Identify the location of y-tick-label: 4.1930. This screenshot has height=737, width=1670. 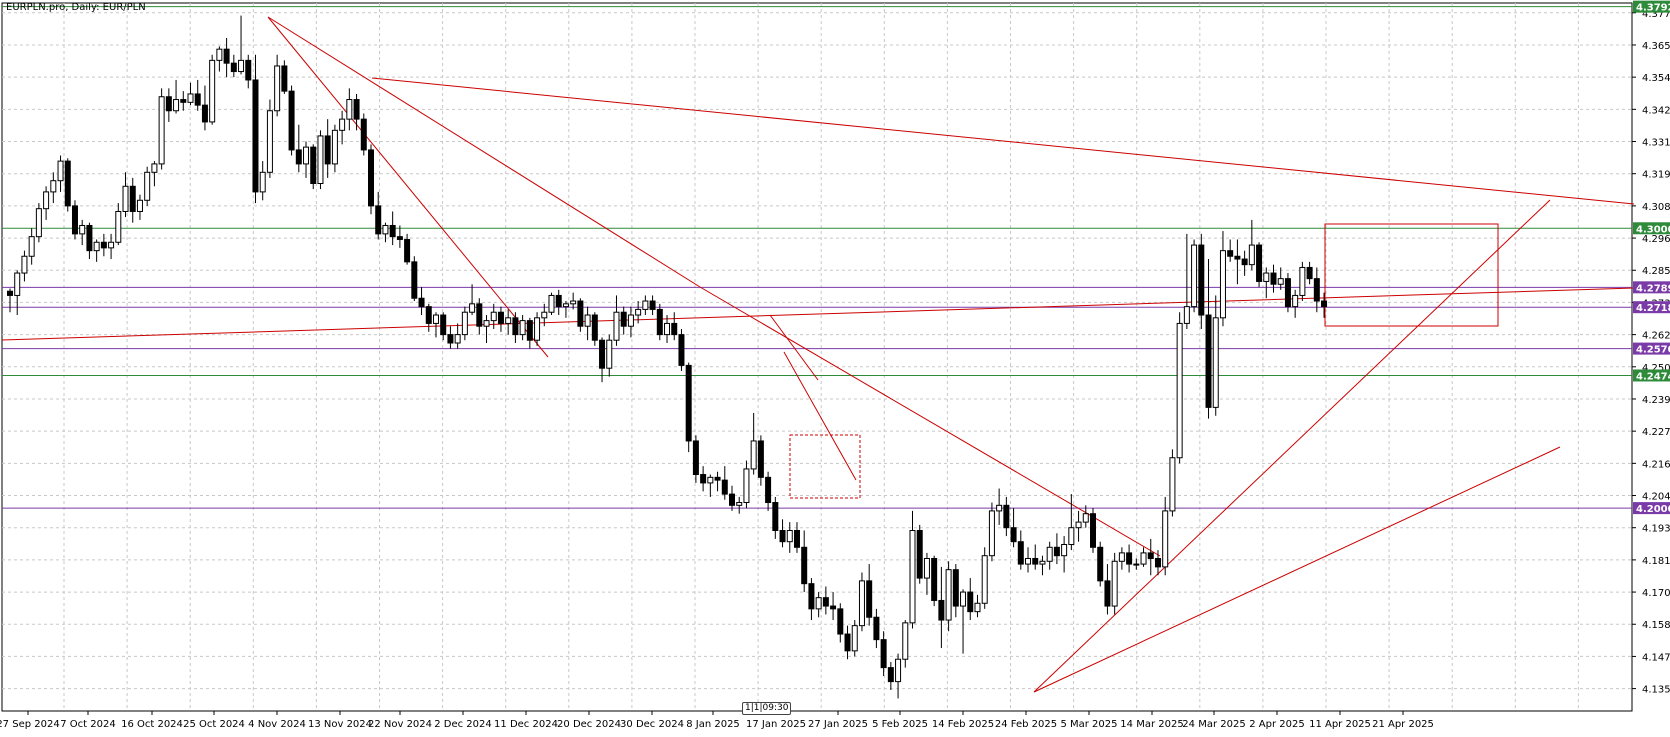
(1656, 529).